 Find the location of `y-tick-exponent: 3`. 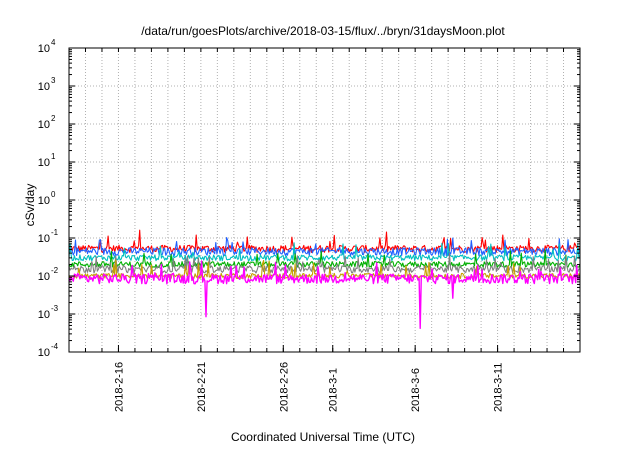

y-tick-exponent: 3 is located at coordinates (53, 80).